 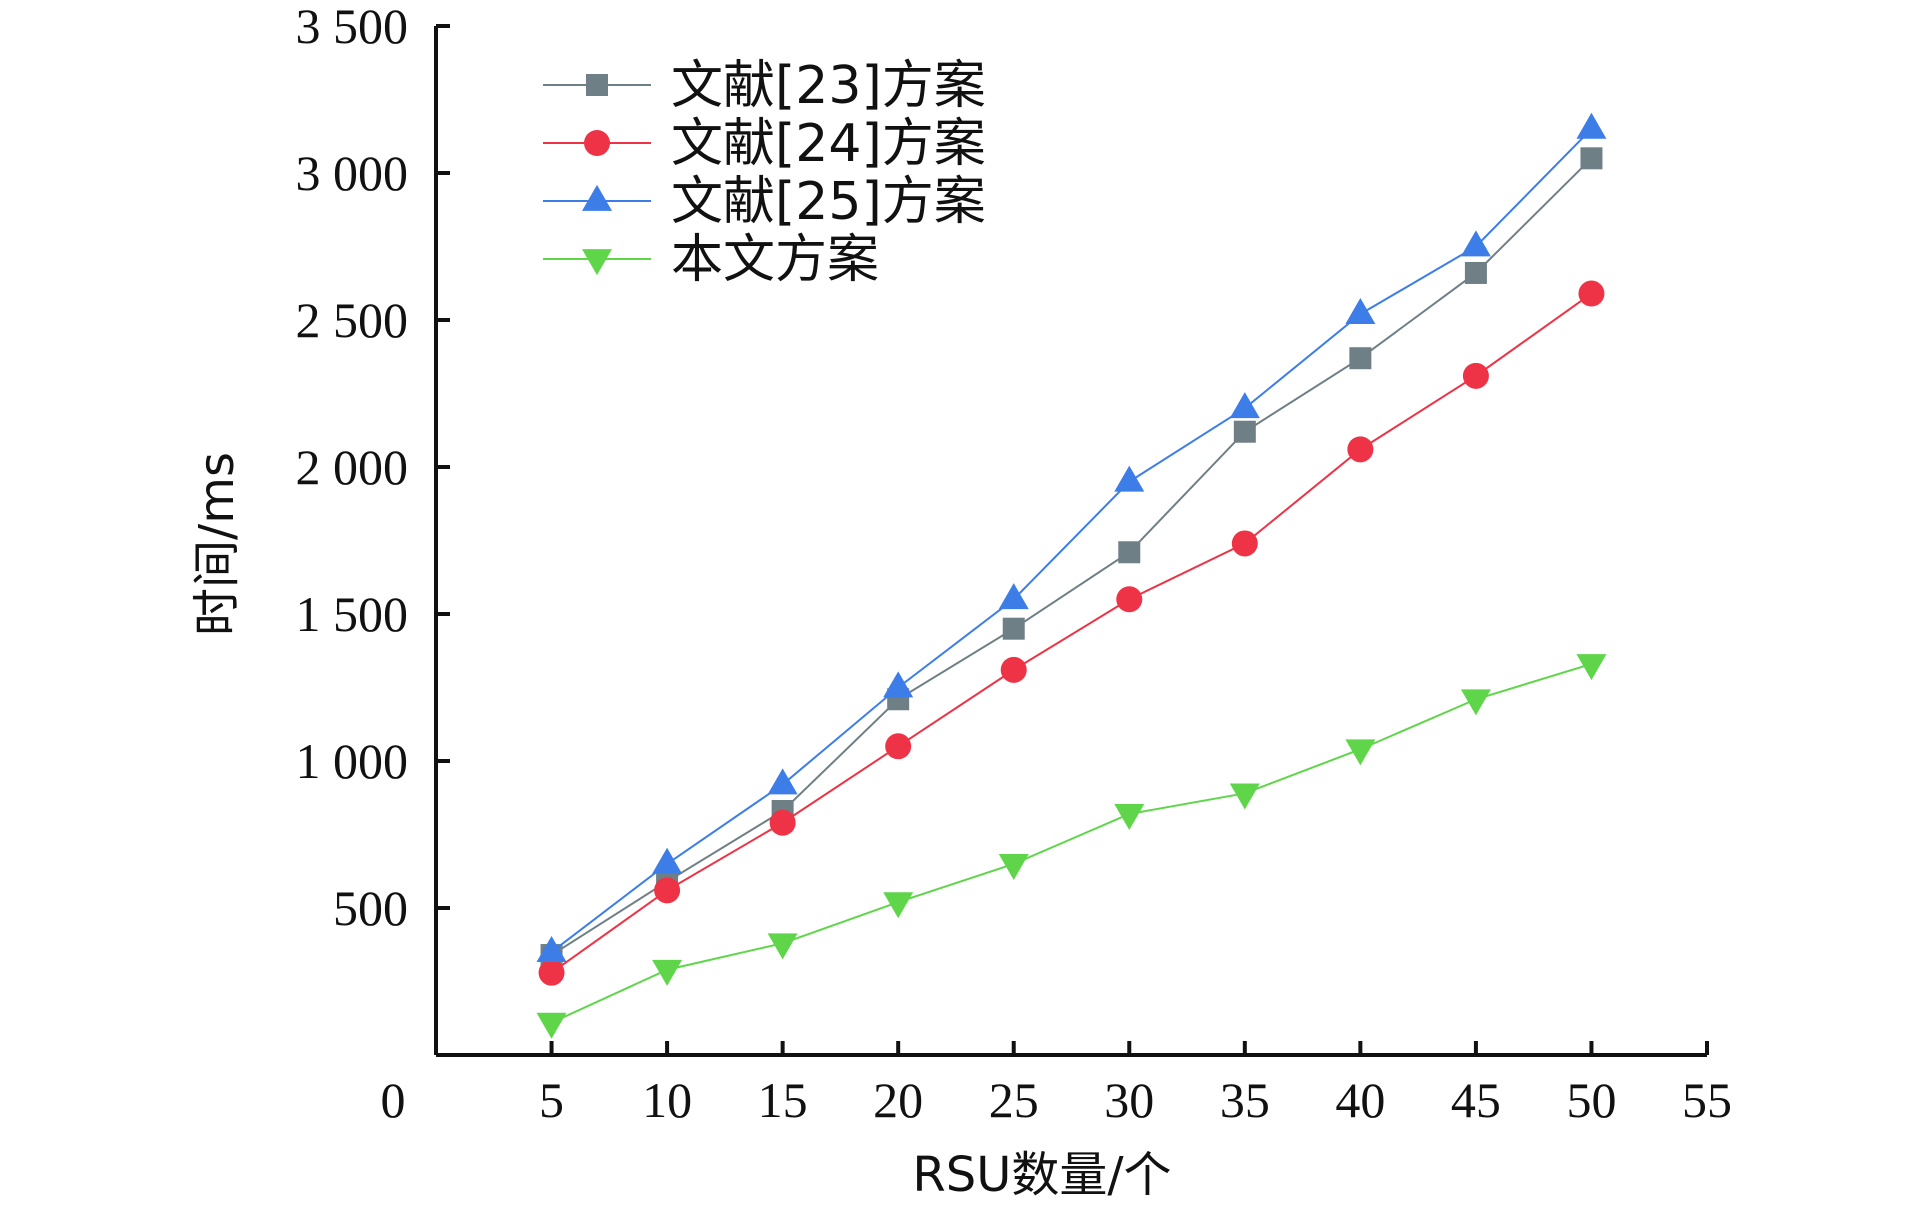 I want to click on x-tick-label: 5, so click(x=551, y=1100).